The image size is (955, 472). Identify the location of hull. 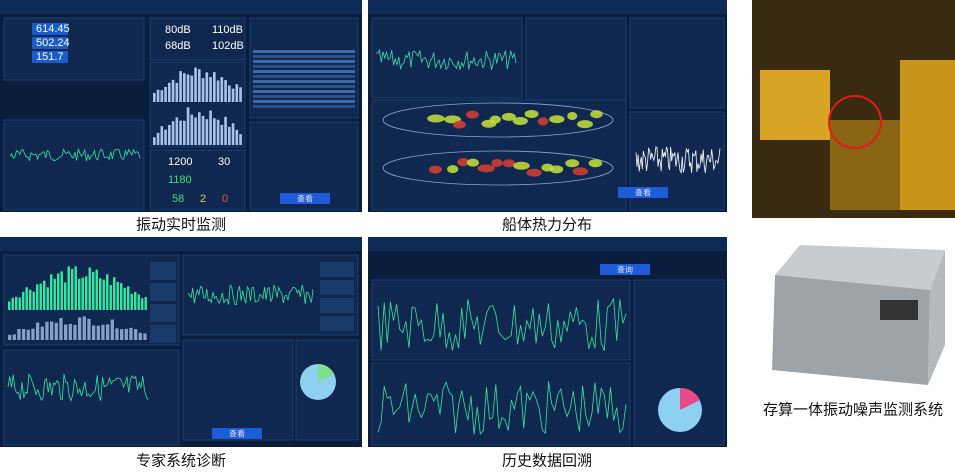
(498, 120).